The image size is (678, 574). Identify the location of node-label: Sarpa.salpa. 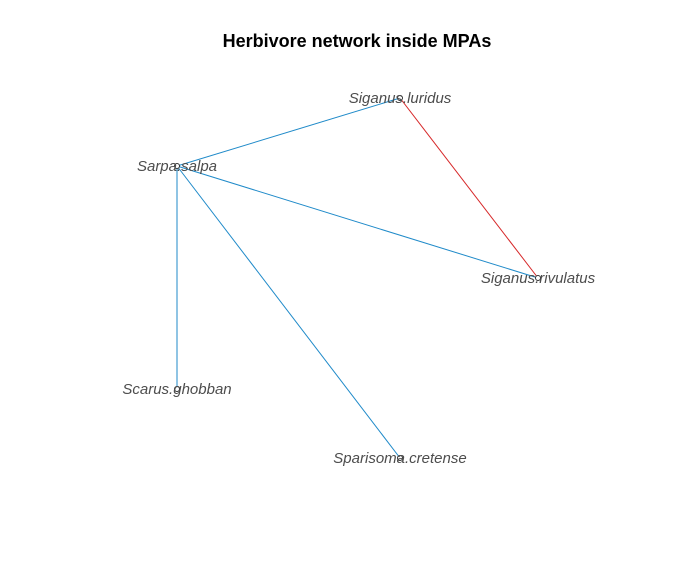
(177, 166).